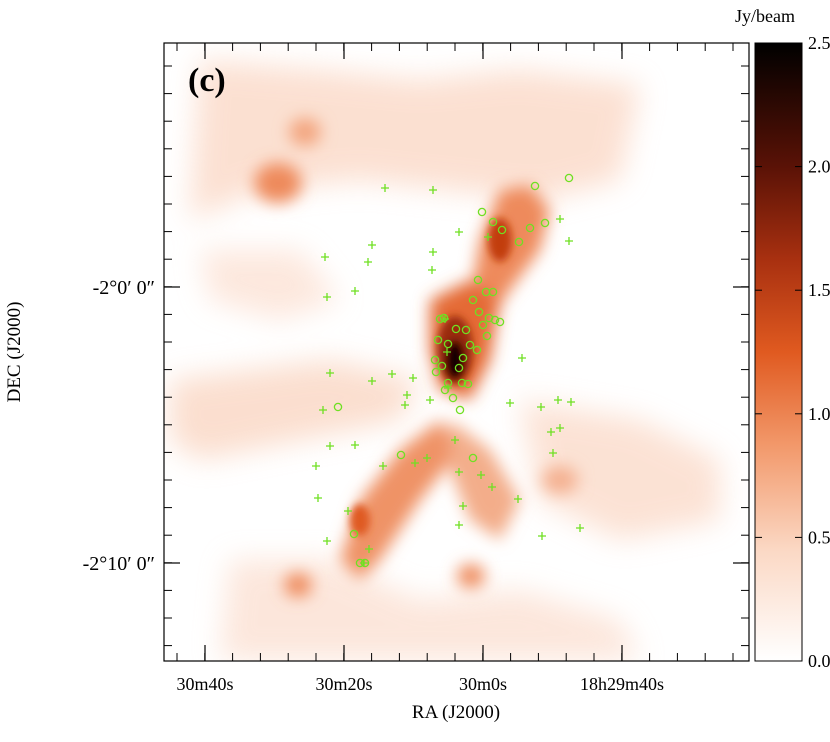  I want to click on x-tick-label-1: 30m40s, so click(204, 684).